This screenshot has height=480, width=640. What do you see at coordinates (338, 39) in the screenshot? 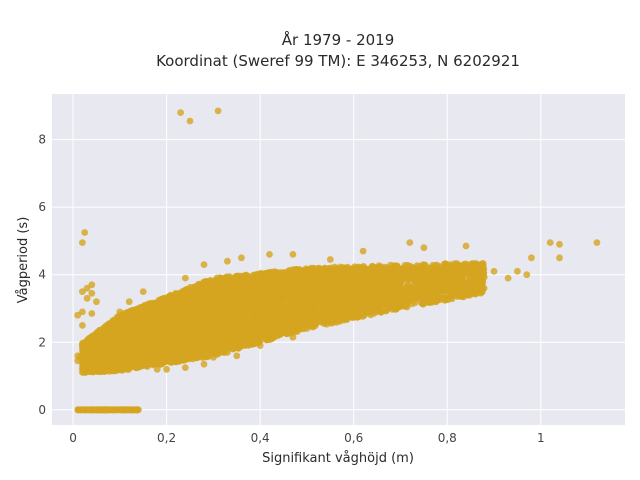
I see `chart-title-line-1: År 1979 - 2019` at bounding box center [338, 39].